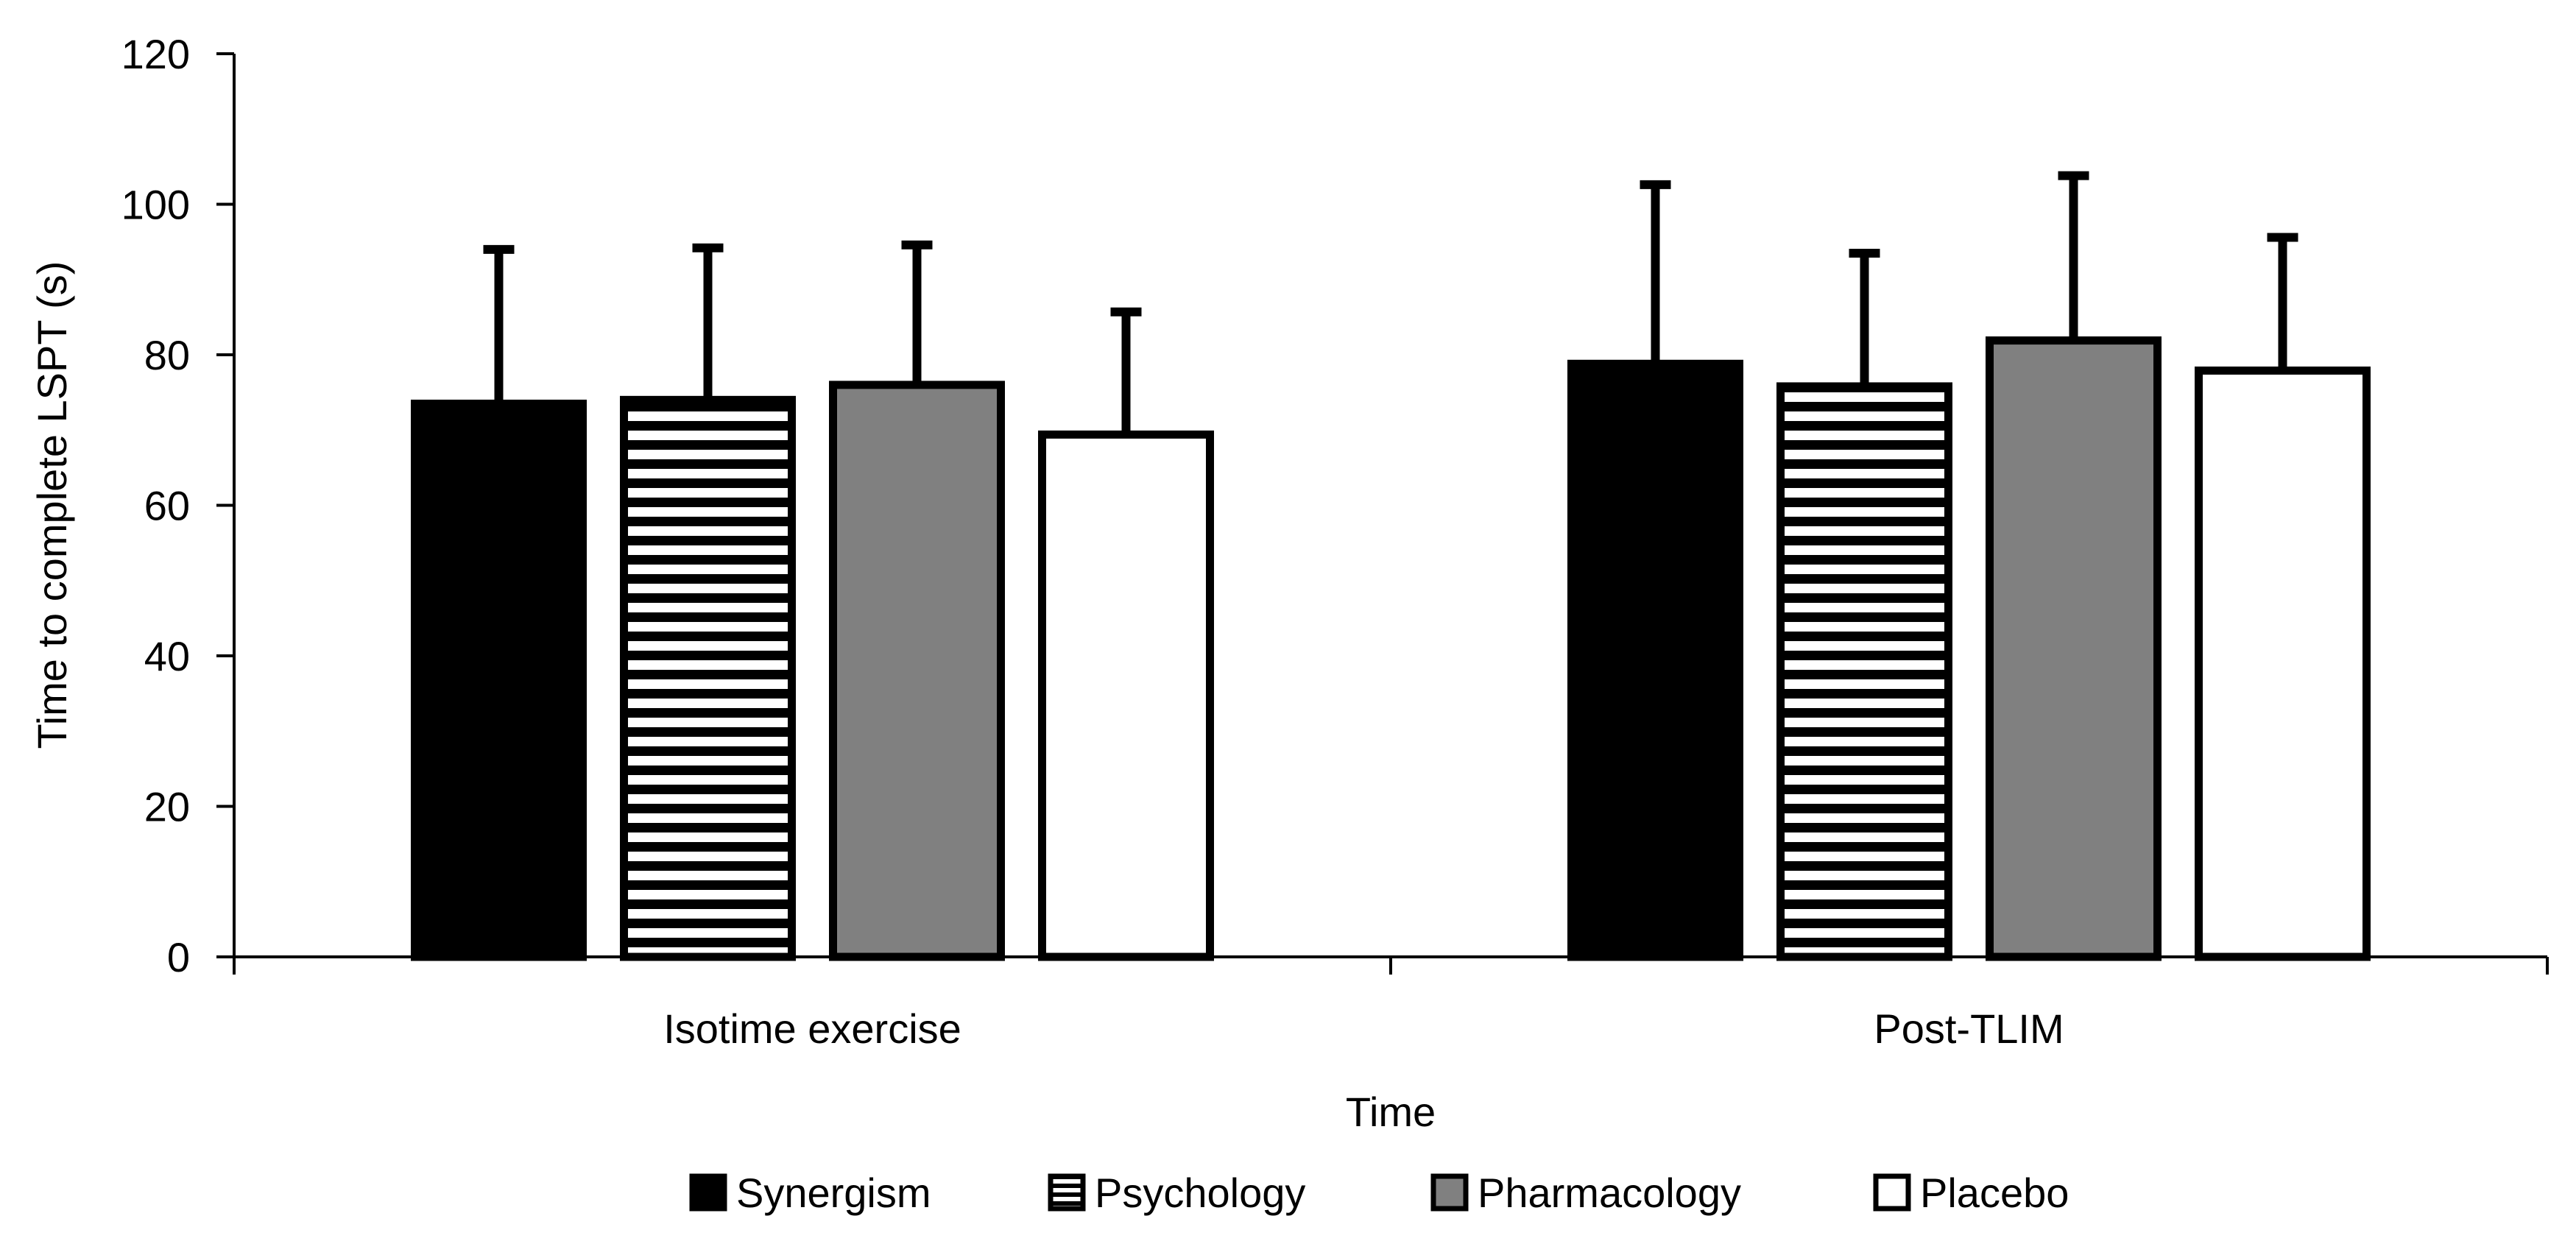 The height and width of the screenshot is (1241, 2576). Describe the element at coordinates (1391, 1112) in the screenshot. I see `x-axis-title: Time` at that location.